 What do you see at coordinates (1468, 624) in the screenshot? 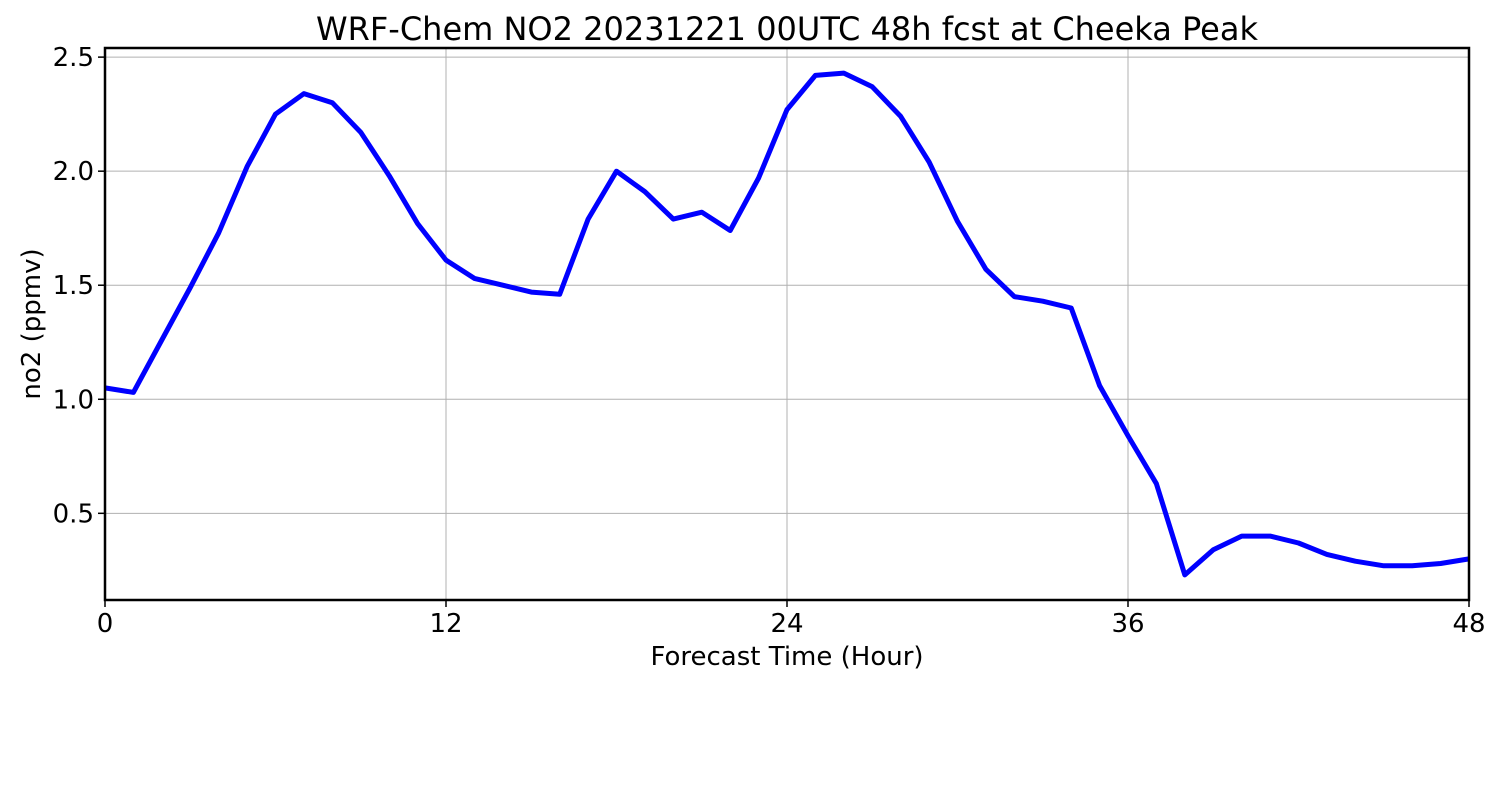
I see `x-tick-label: 48` at bounding box center [1468, 624].